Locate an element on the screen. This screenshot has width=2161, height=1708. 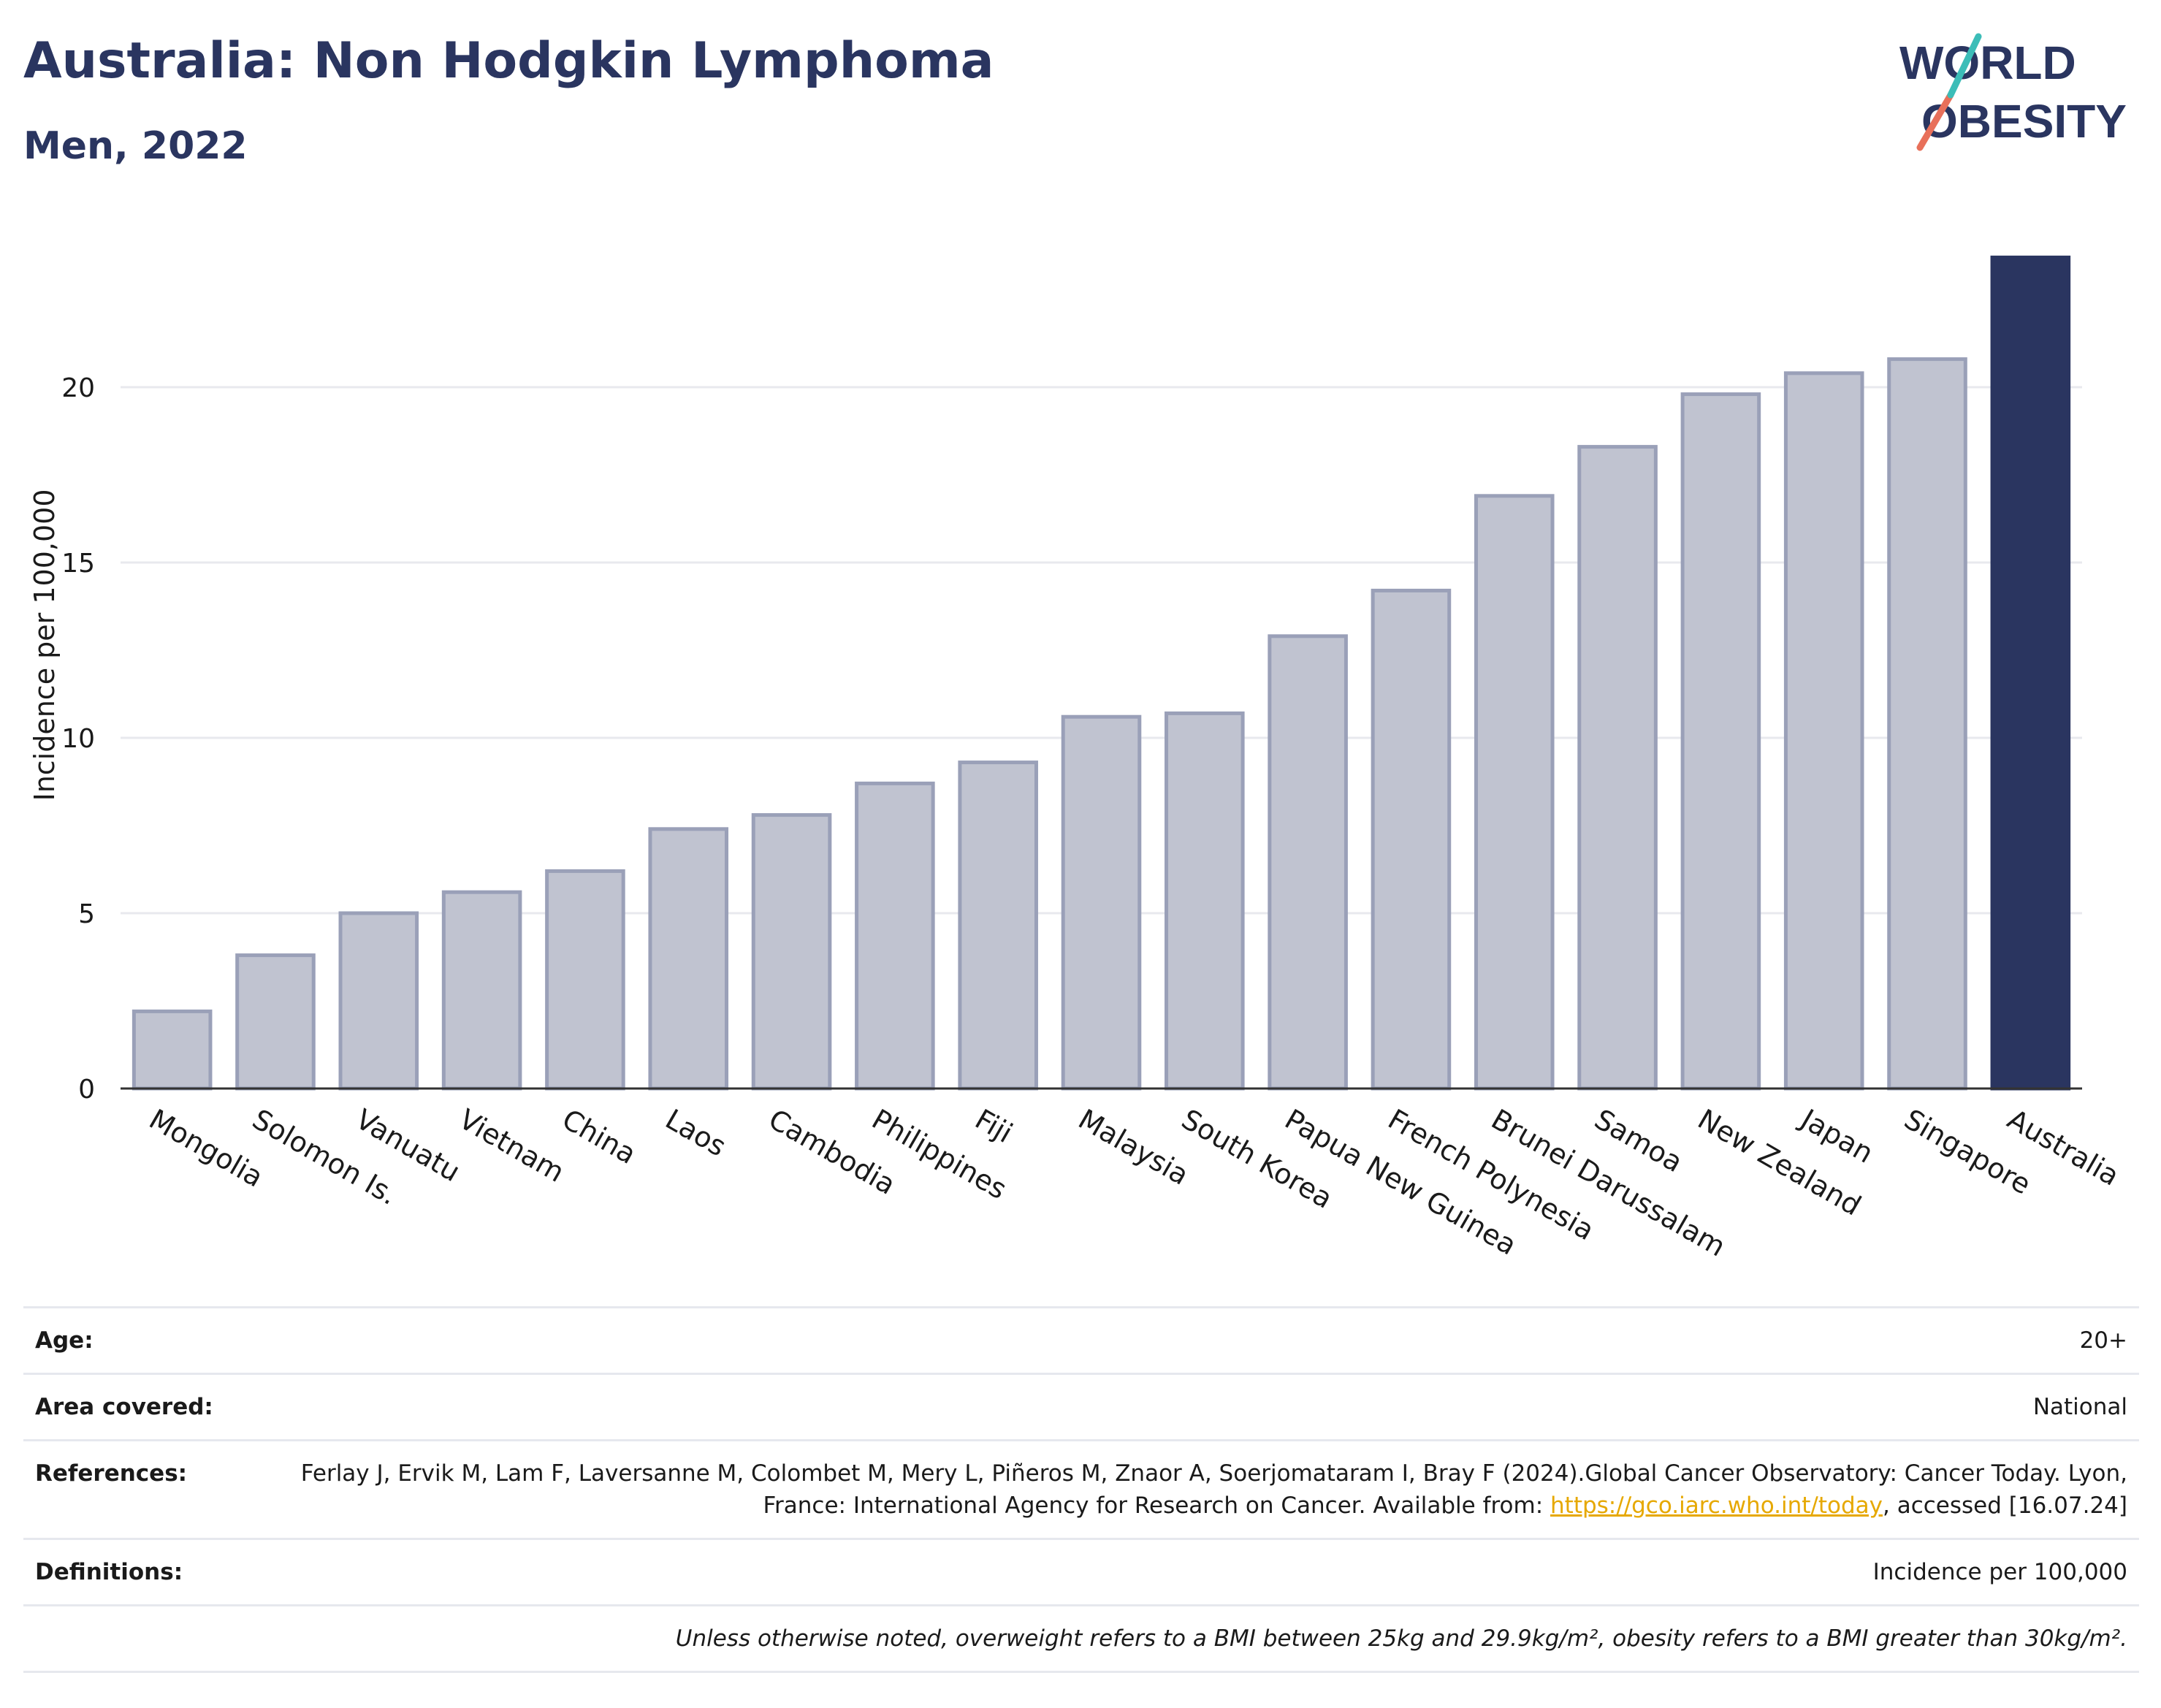
logo-slash-teal is located at coordinates (1964, 66).